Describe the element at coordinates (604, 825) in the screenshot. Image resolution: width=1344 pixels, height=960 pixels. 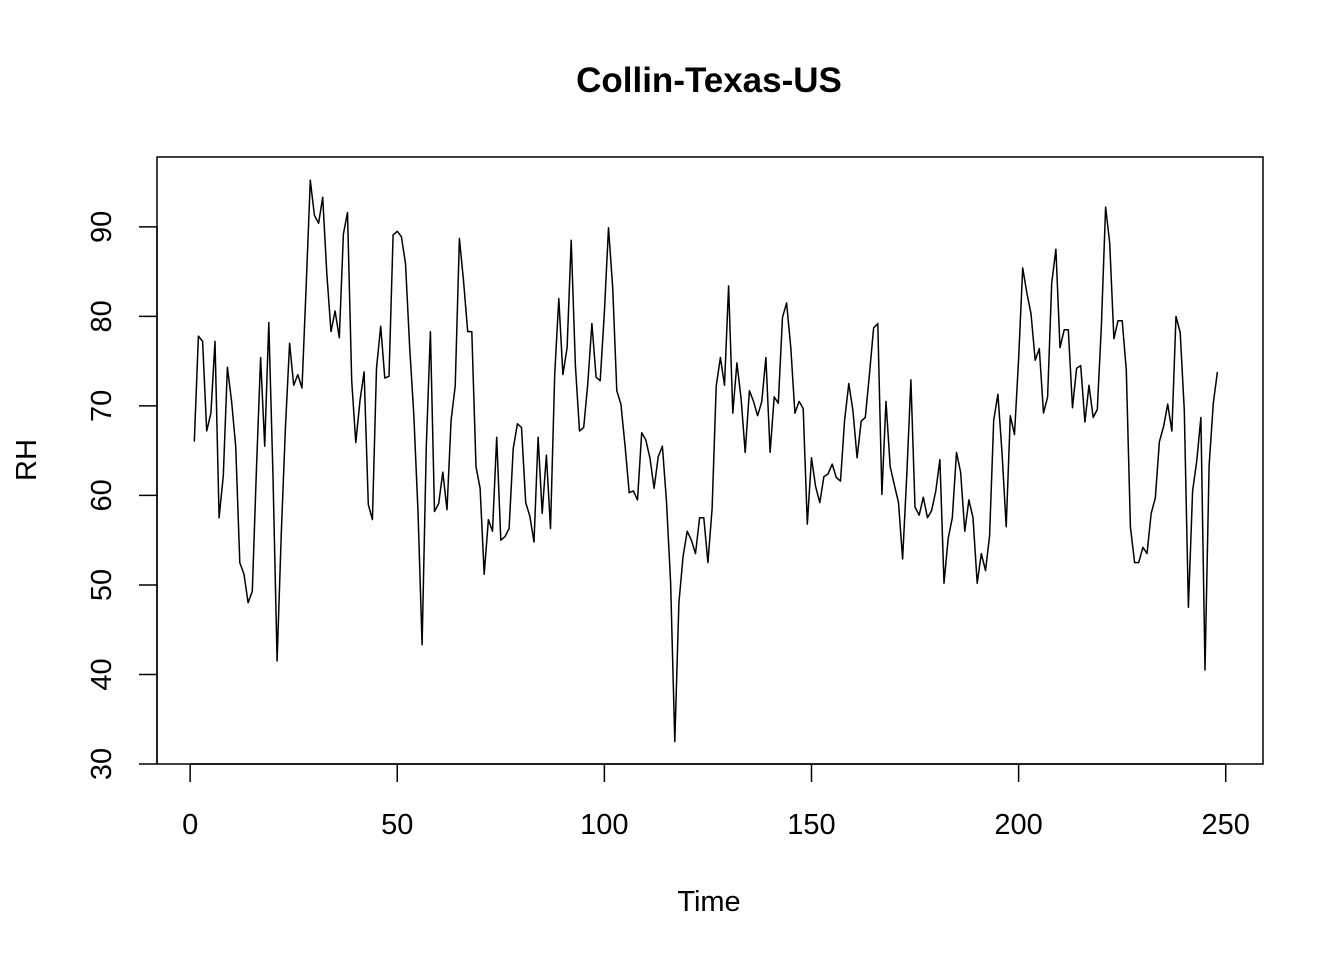
I see `x-tick-label: 100` at that location.